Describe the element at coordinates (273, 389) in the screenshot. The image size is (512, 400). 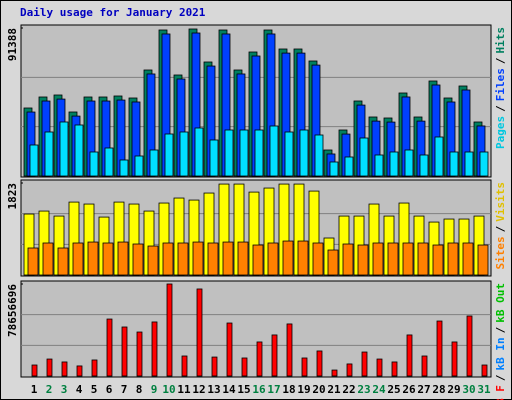
I see `x-tick-label: 17` at that location.